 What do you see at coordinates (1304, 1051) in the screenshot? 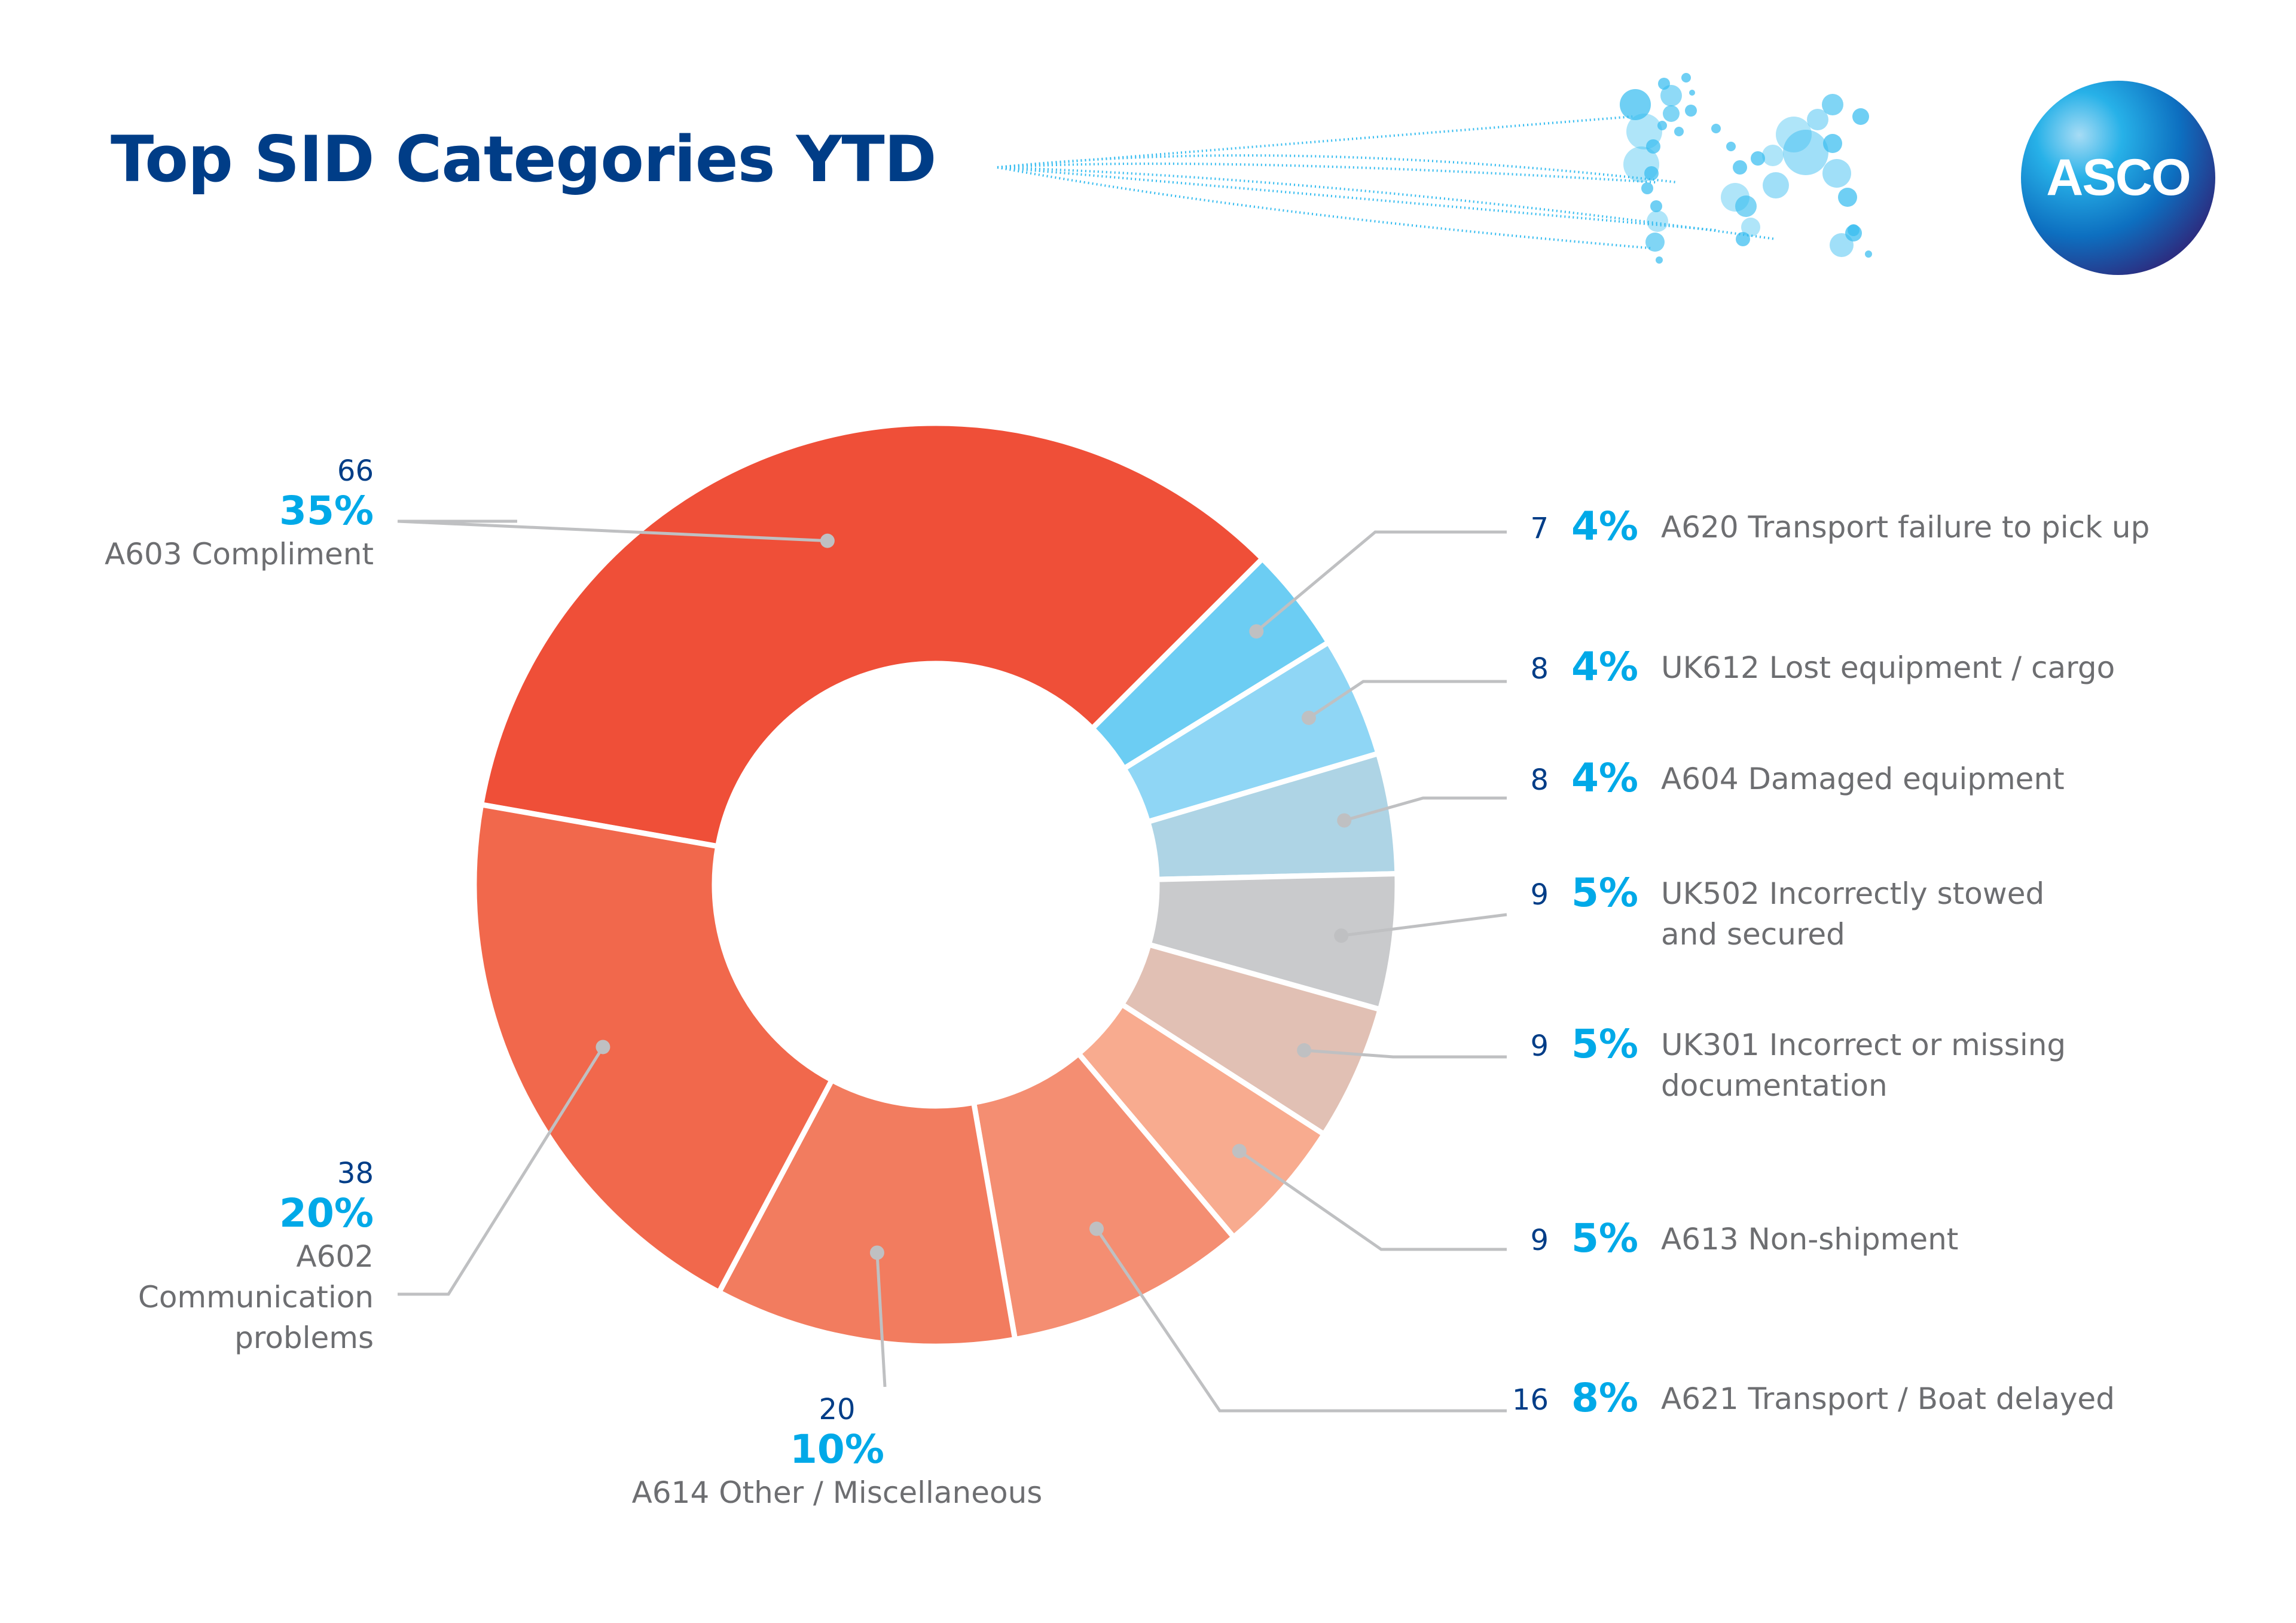
I see `leader-dot-UK301` at bounding box center [1304, 1051].